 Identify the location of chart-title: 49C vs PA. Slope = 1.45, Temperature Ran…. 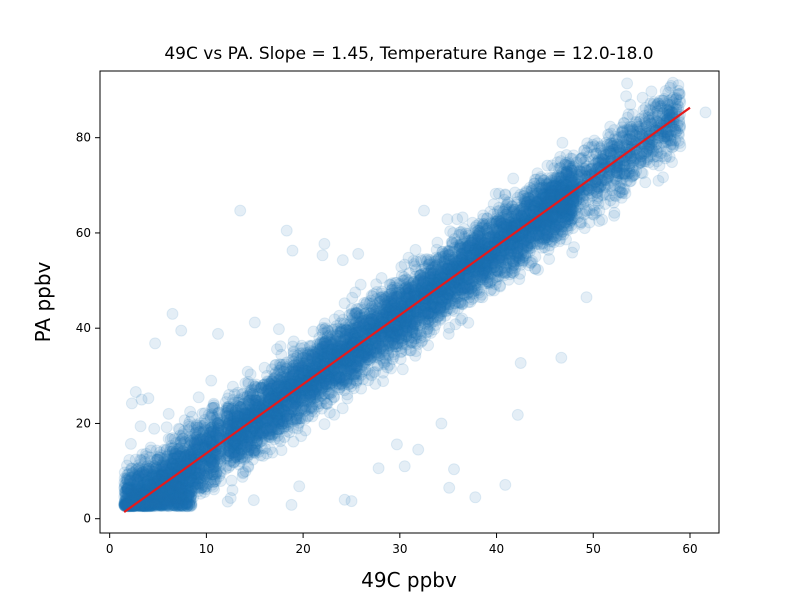
(408, 54).